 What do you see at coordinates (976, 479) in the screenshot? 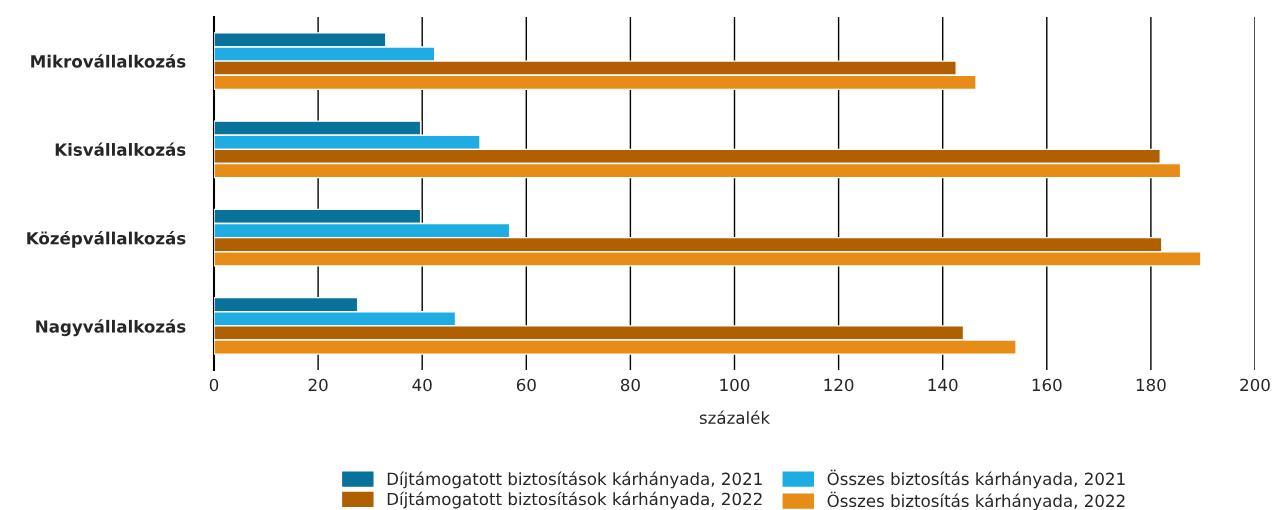
I see `legend-label: Összes biztosítás kárhányada, 2021` at bounding box center [976, 479].